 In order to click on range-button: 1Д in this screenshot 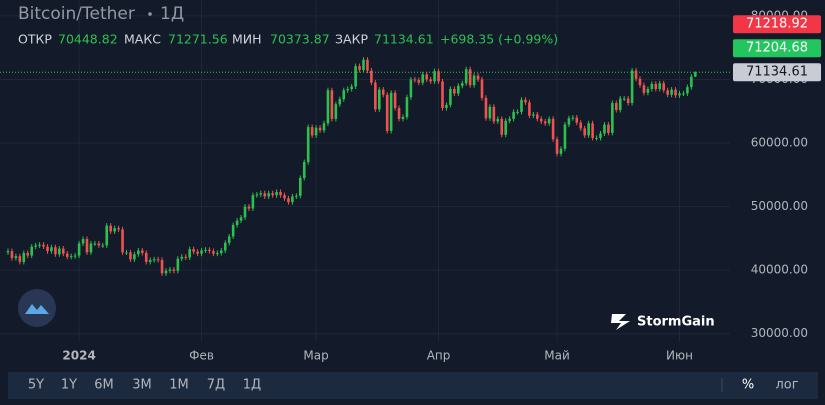, I will do `click(252, 385)`.